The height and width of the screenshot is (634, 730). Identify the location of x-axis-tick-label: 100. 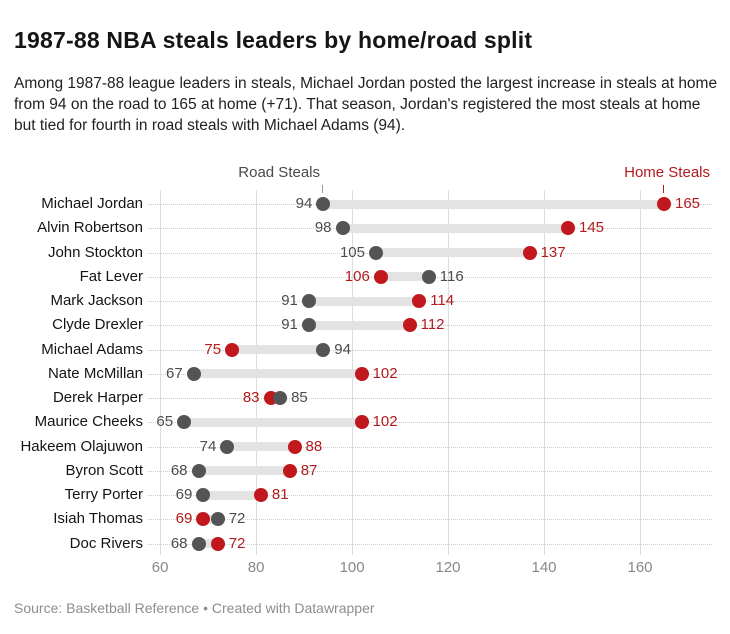
(352, 567).